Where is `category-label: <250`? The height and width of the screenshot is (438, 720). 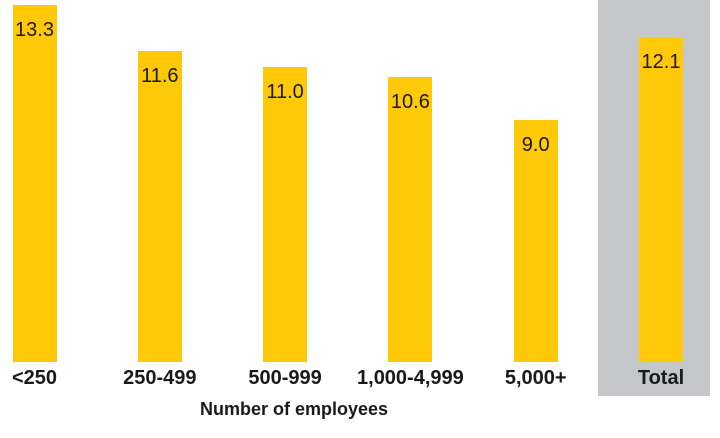 category-label: <250 is located at coordinates (34, 378).